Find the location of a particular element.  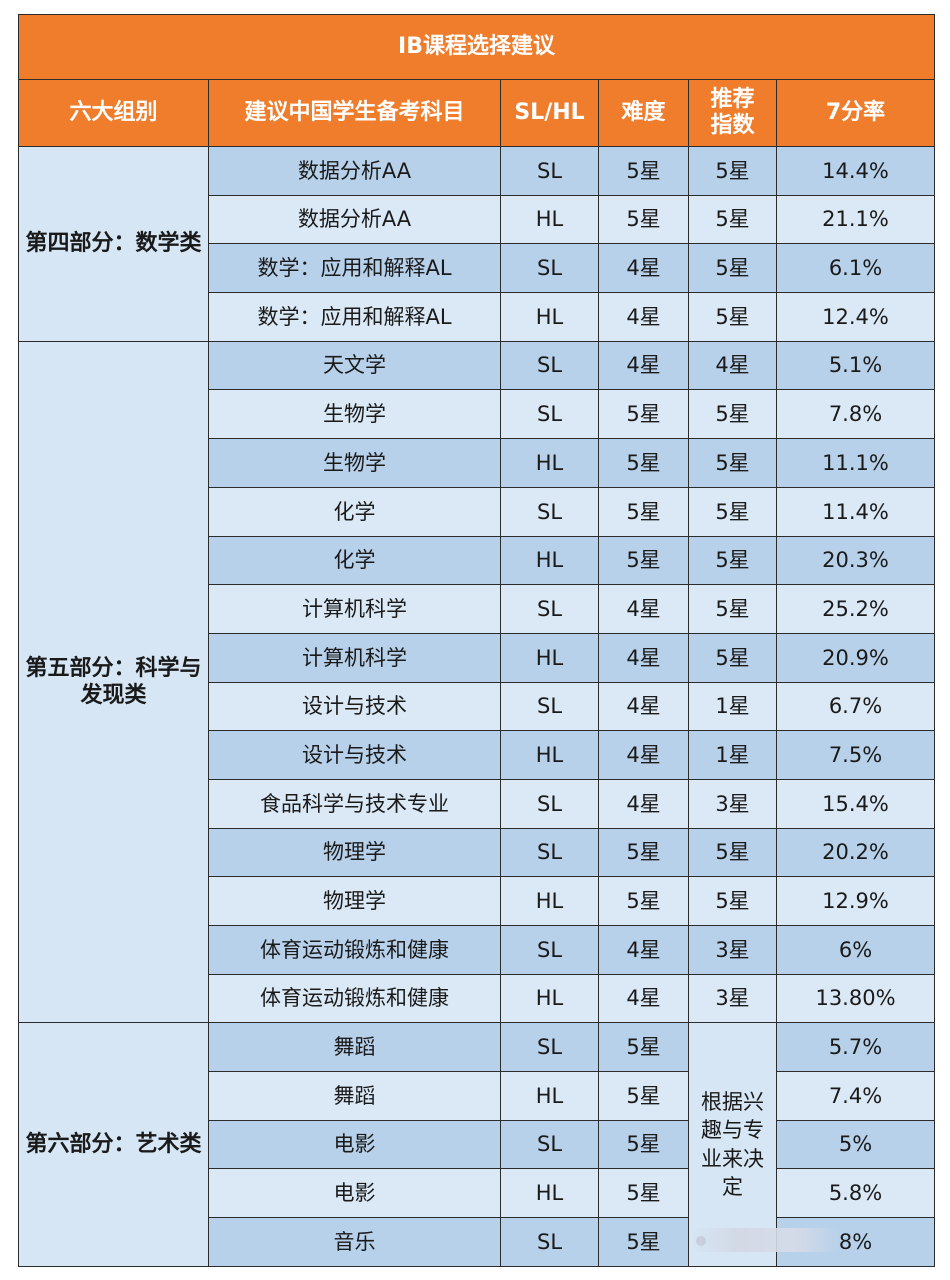

header-recommend: 推荐指数 is located at coordinates (732, 113).